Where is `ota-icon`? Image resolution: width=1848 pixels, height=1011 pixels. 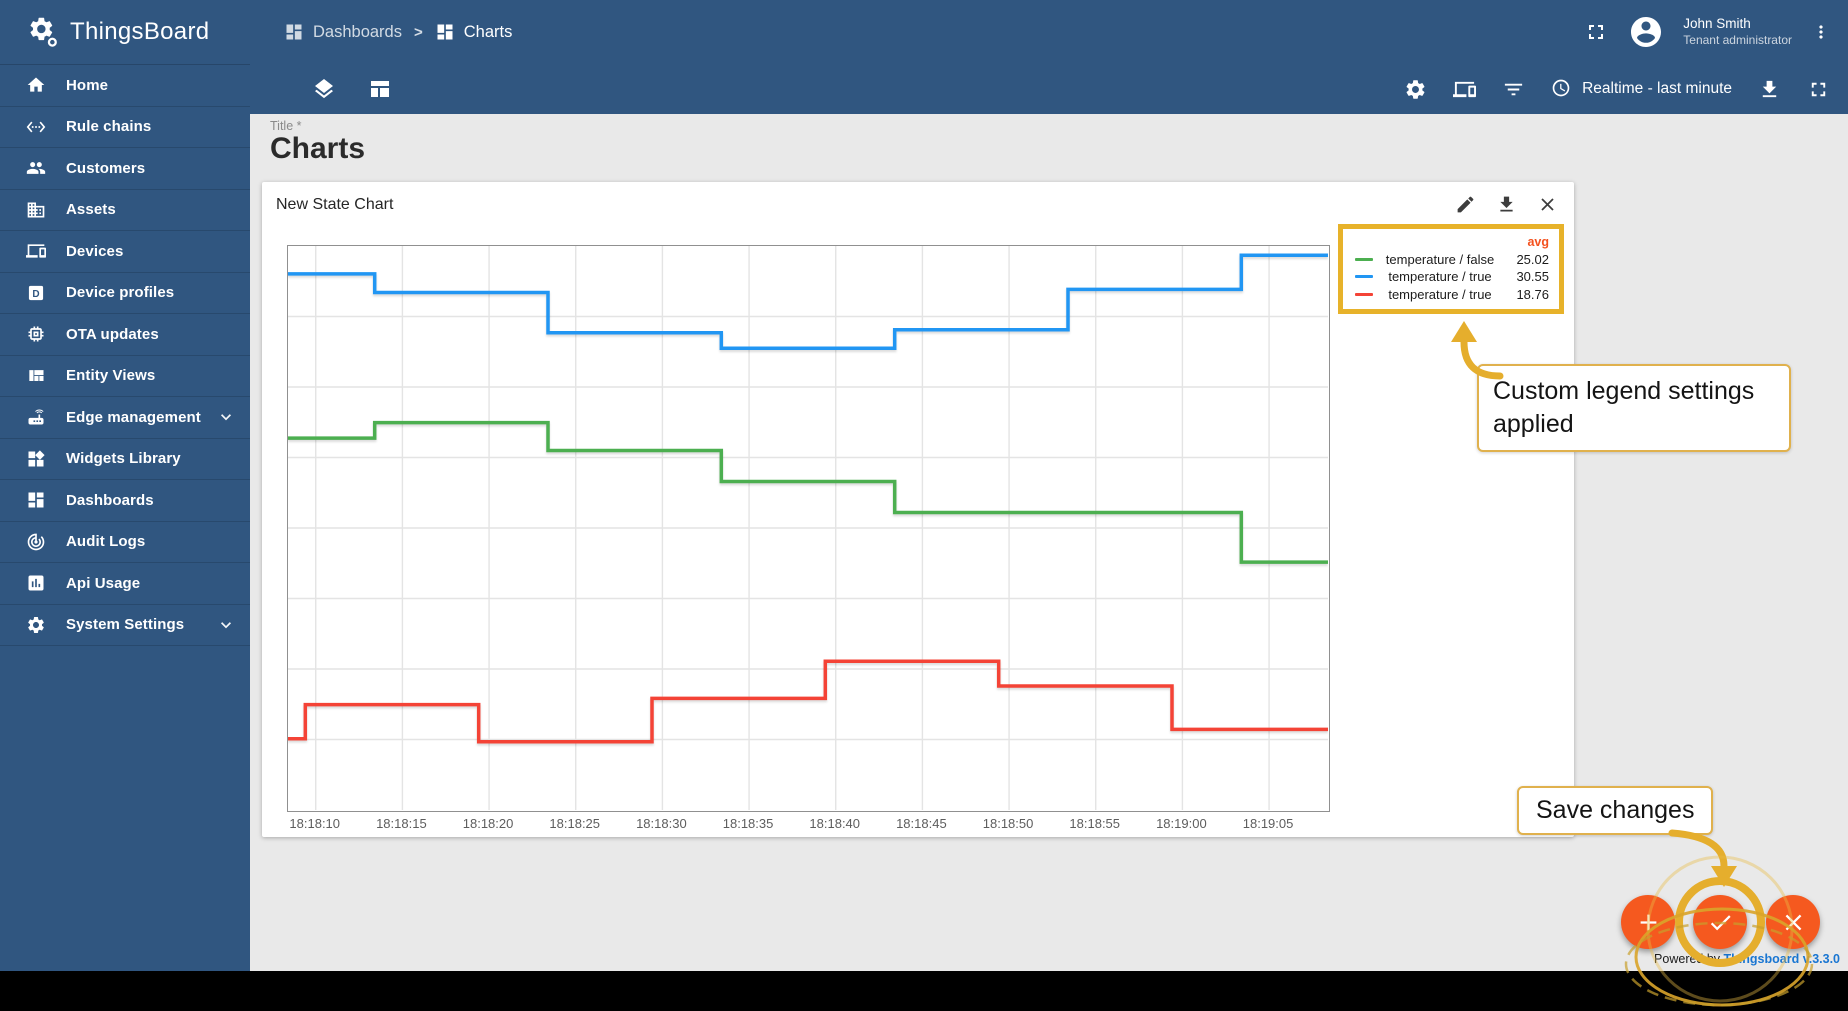
ota-icon is located at coordinates (36, 334).